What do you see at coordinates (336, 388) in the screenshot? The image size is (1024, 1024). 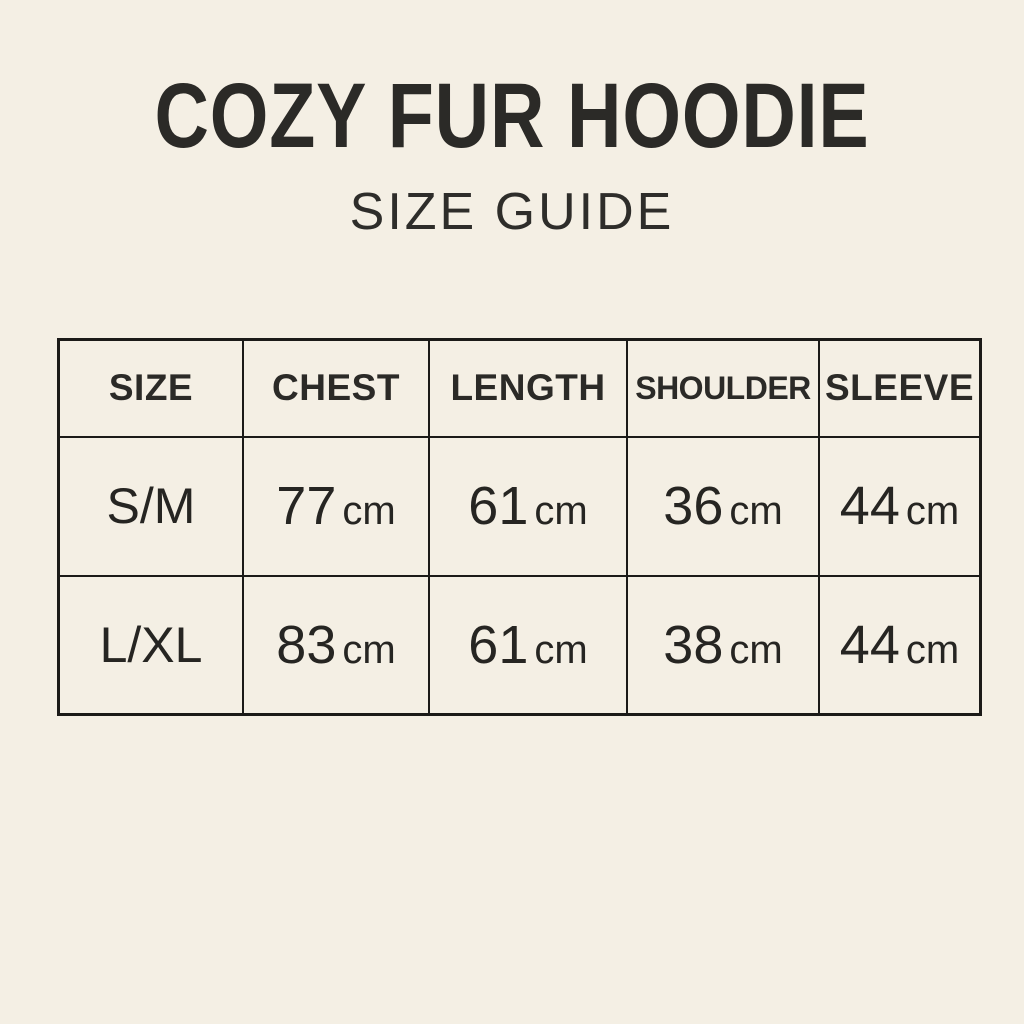 I see `header-chest: CHEST` at bounding box center [336, 388].